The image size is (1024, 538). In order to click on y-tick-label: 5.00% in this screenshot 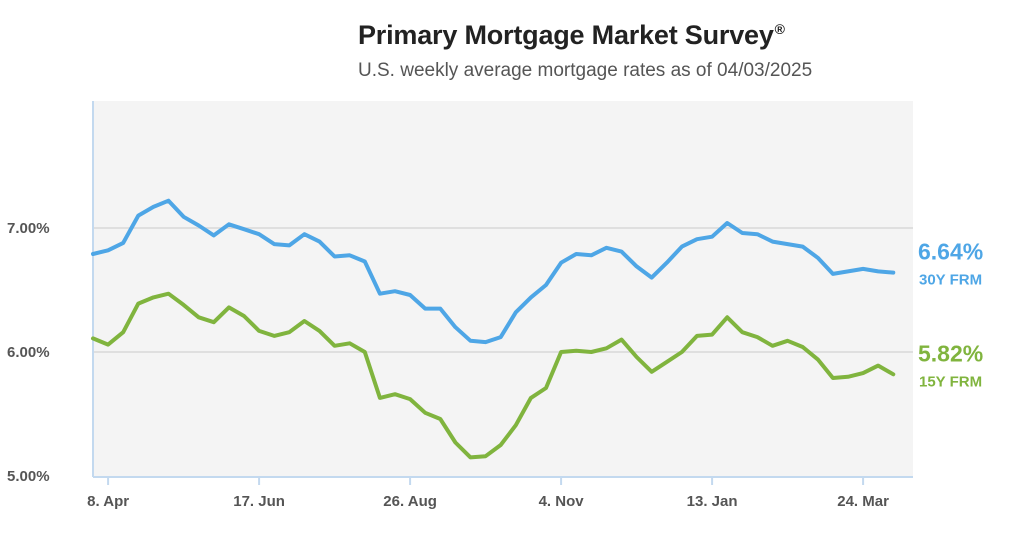, I will do `click(28, 476)`.